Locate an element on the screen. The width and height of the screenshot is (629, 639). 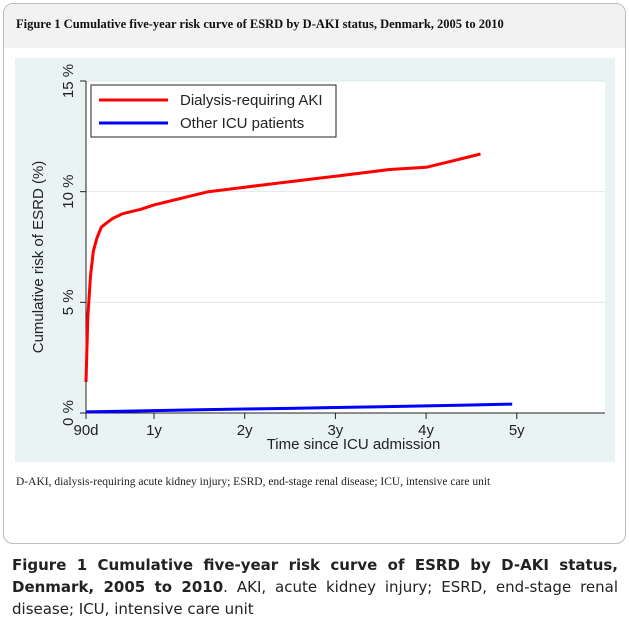
x-axis-title: Time since ICU admission is located at coordinates (354, 444).